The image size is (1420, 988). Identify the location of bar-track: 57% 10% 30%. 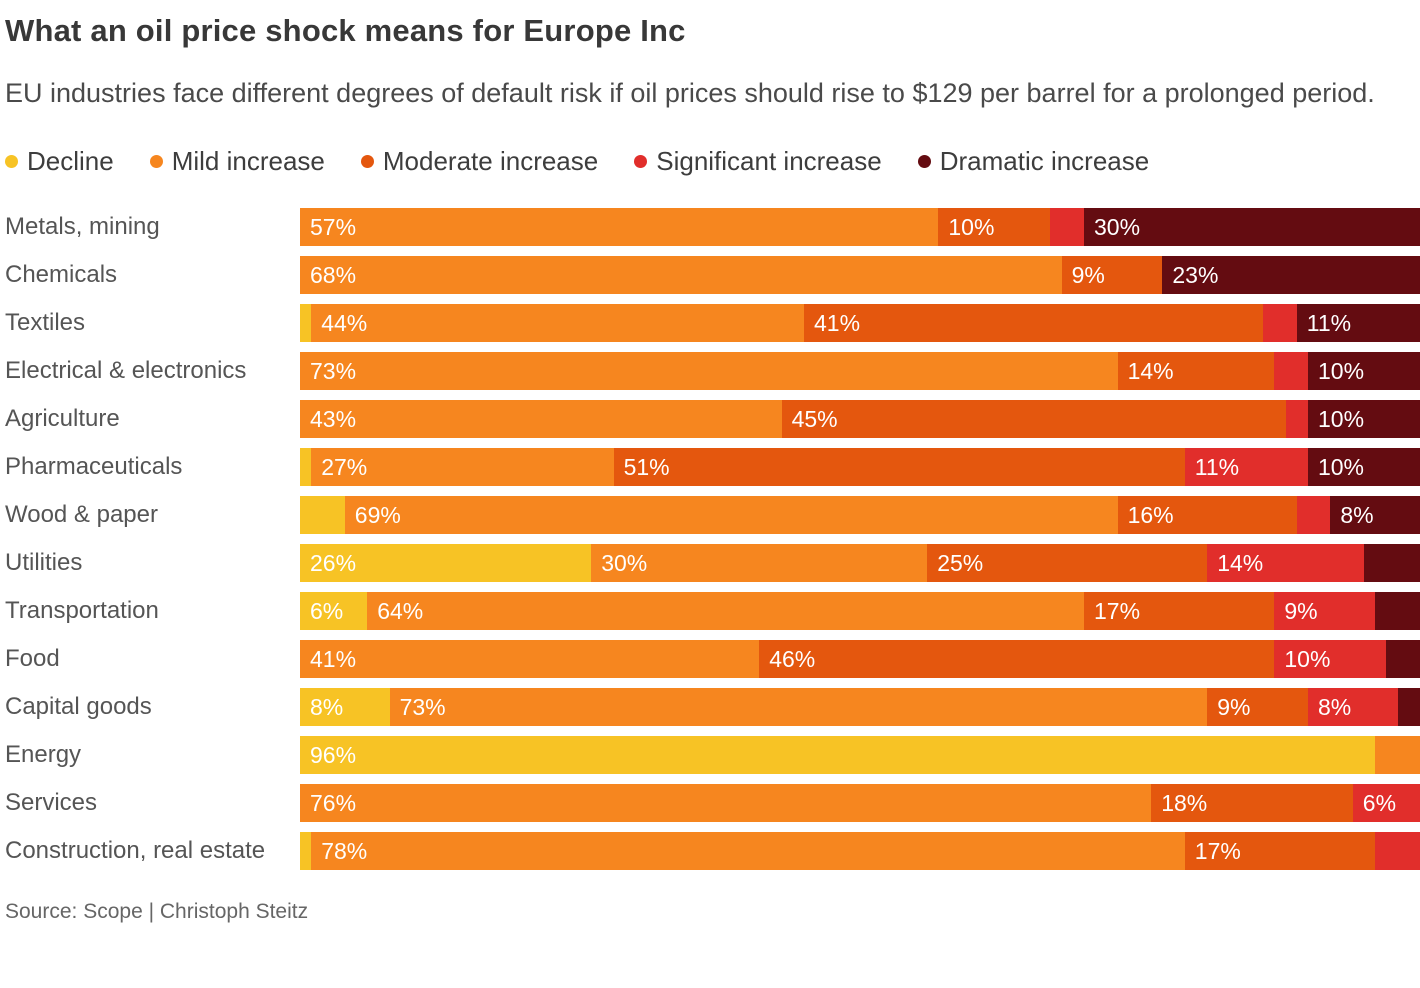
(860, 227).